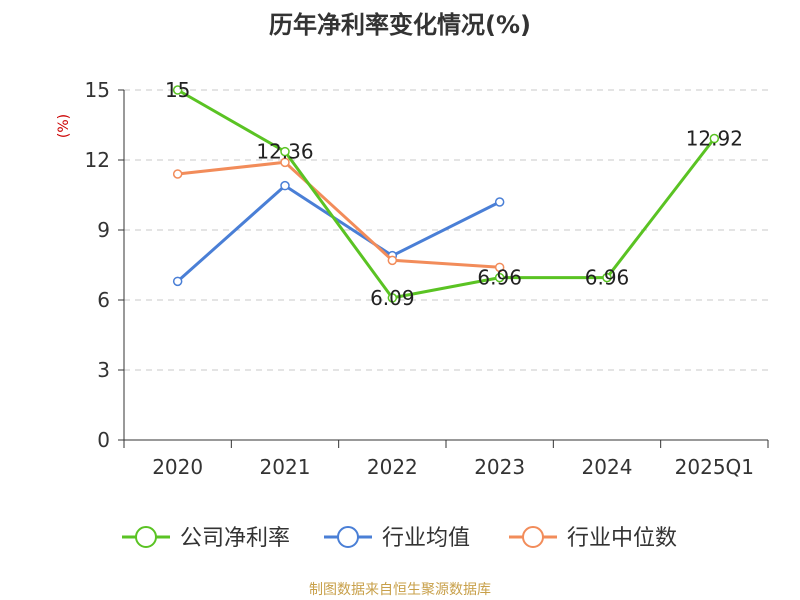  I want to click on y-tick-label: 6, so click(103, 300).